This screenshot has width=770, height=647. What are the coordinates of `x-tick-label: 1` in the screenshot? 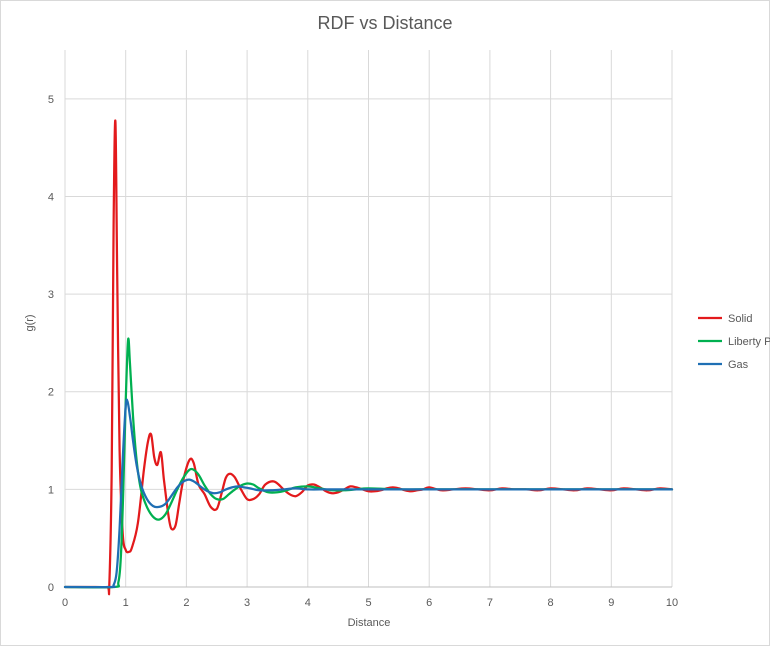 It's located at (126, 603).